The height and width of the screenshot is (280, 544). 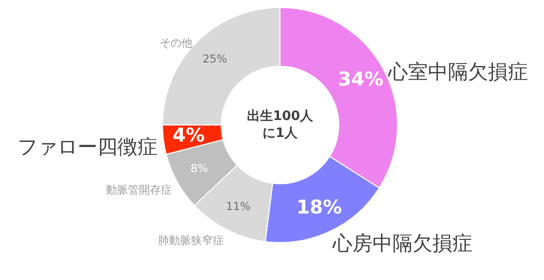 I want to click on data-label: 11%, so click(x=238, y=206).